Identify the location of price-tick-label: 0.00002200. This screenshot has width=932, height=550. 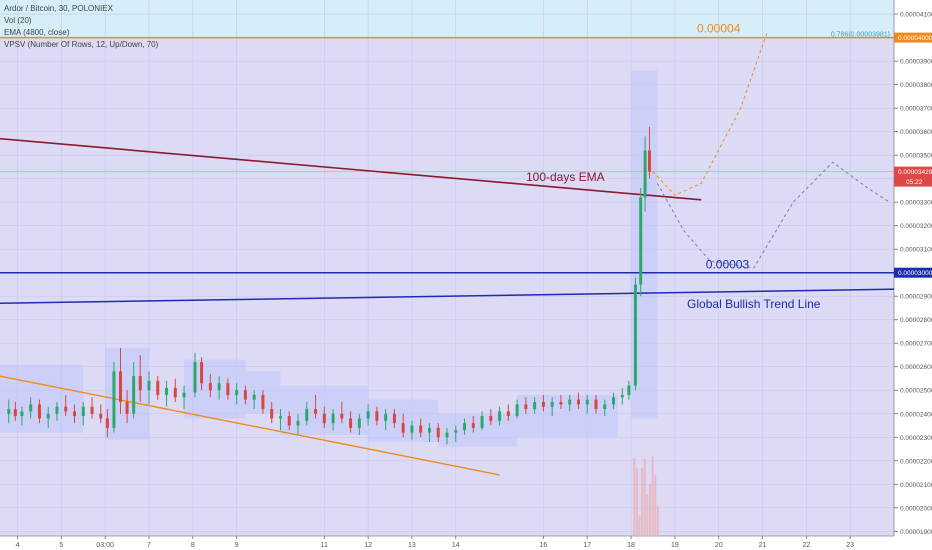
(916, 461).